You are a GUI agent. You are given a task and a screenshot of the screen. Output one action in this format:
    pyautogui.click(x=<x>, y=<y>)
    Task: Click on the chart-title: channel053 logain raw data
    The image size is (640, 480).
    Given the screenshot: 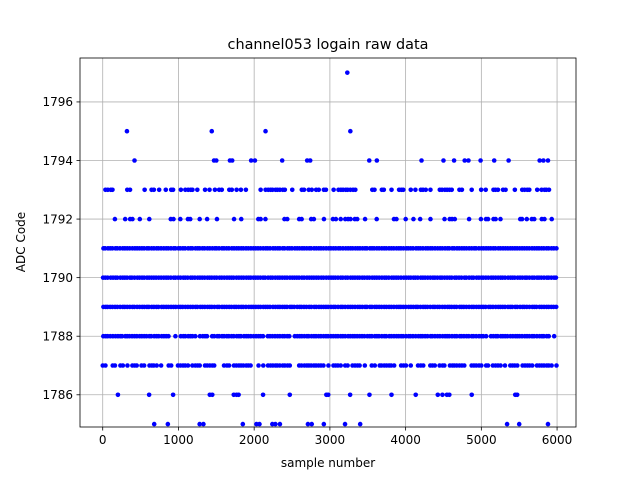 What is the action you would take?
    pyautogui.click(x=328, y=45)
    